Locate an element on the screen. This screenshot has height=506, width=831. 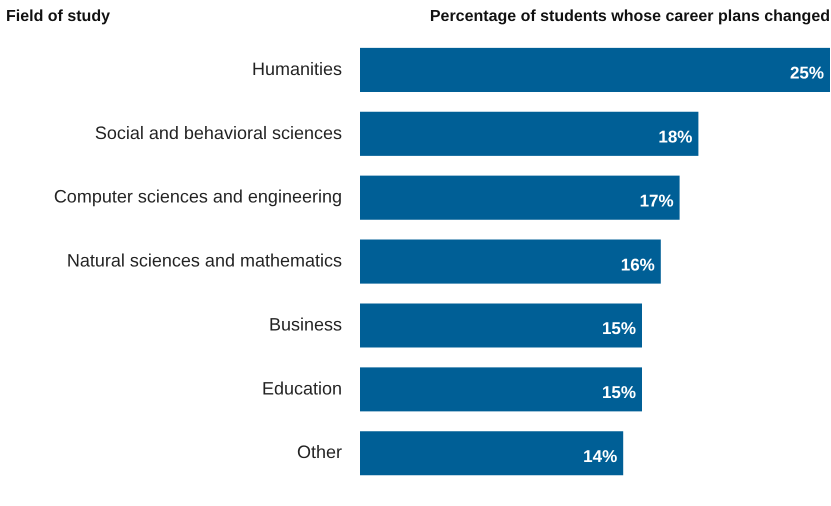
y-tick-label: Humanities is located at coordinates (297, 68).